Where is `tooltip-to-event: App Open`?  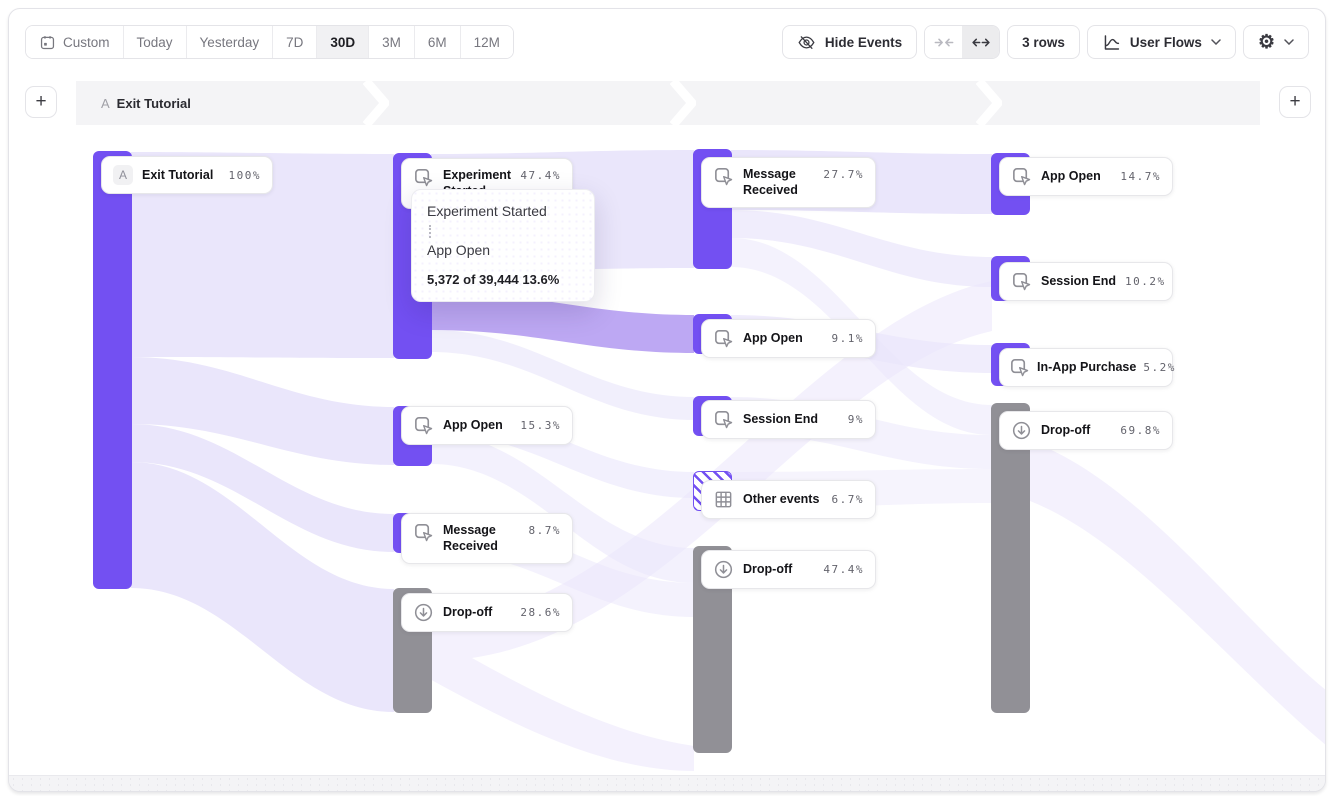 tooltip-to-event: App Open is located at coordinates (459, 249).